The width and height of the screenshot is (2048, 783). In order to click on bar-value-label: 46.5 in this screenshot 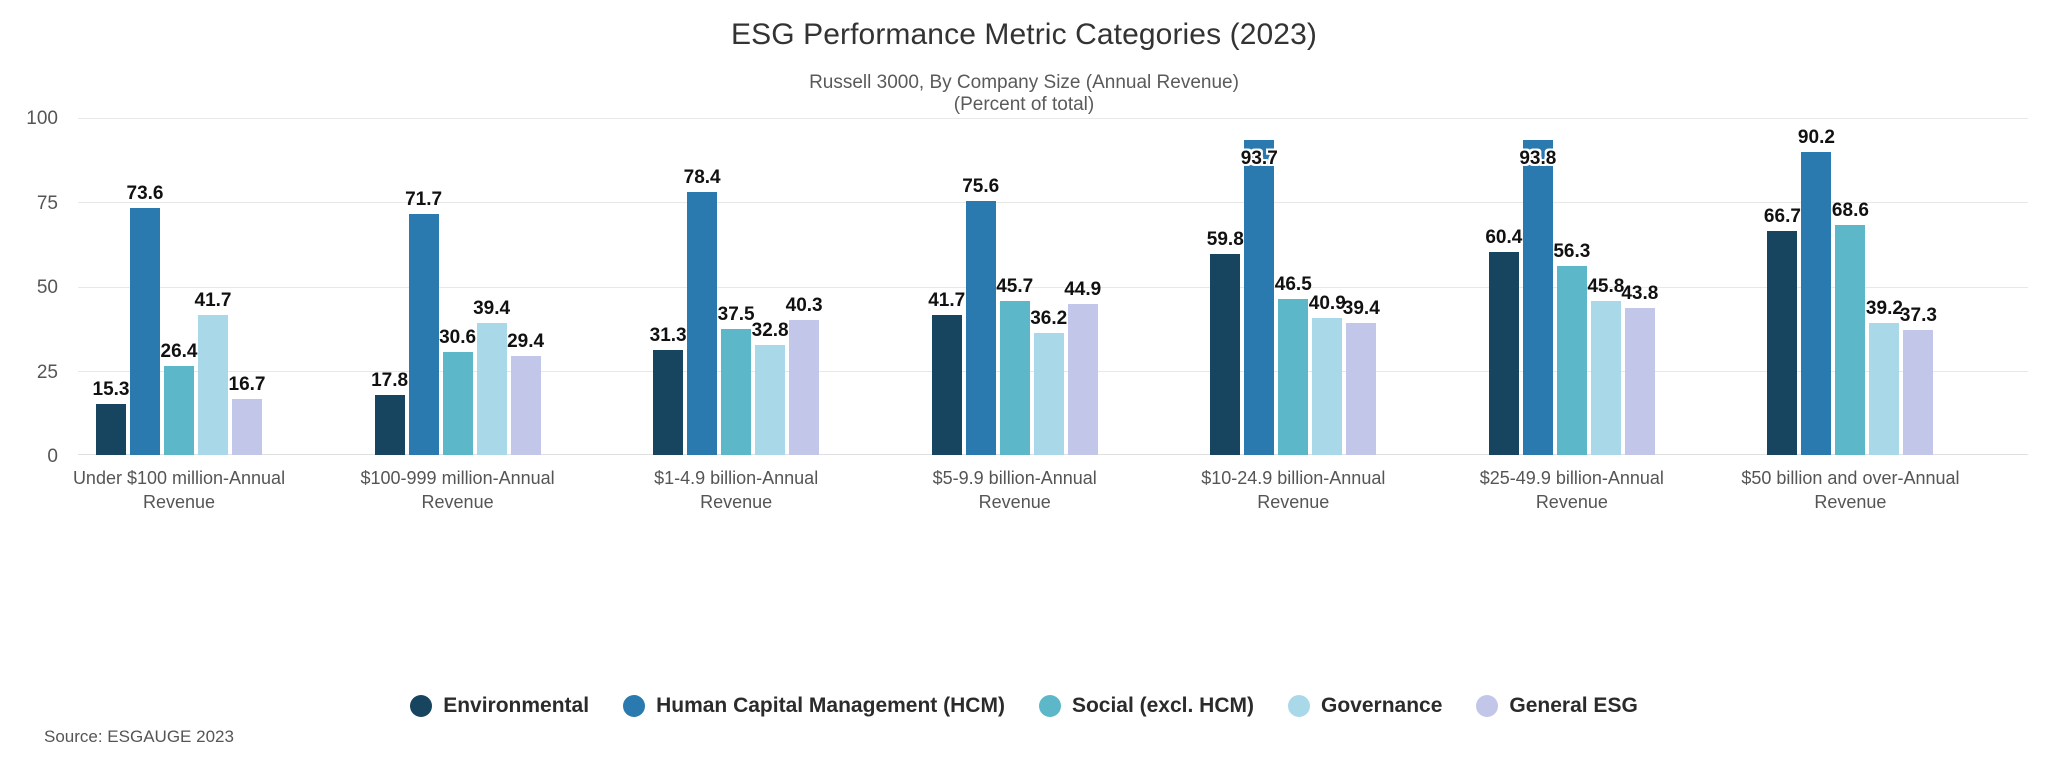, I will do `click(1293, 284)`.